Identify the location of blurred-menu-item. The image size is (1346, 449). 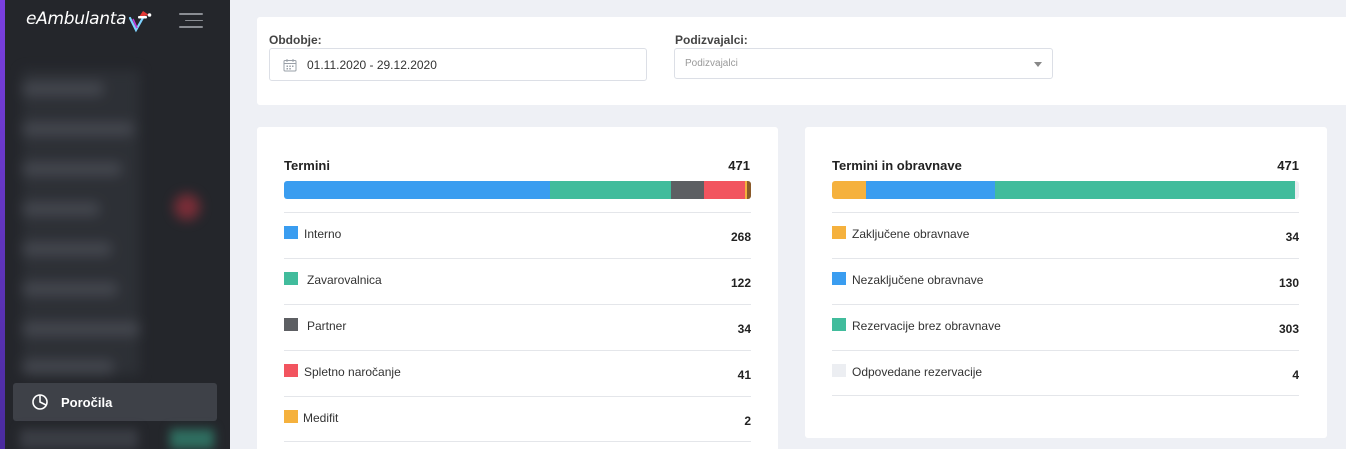
(118, 439).